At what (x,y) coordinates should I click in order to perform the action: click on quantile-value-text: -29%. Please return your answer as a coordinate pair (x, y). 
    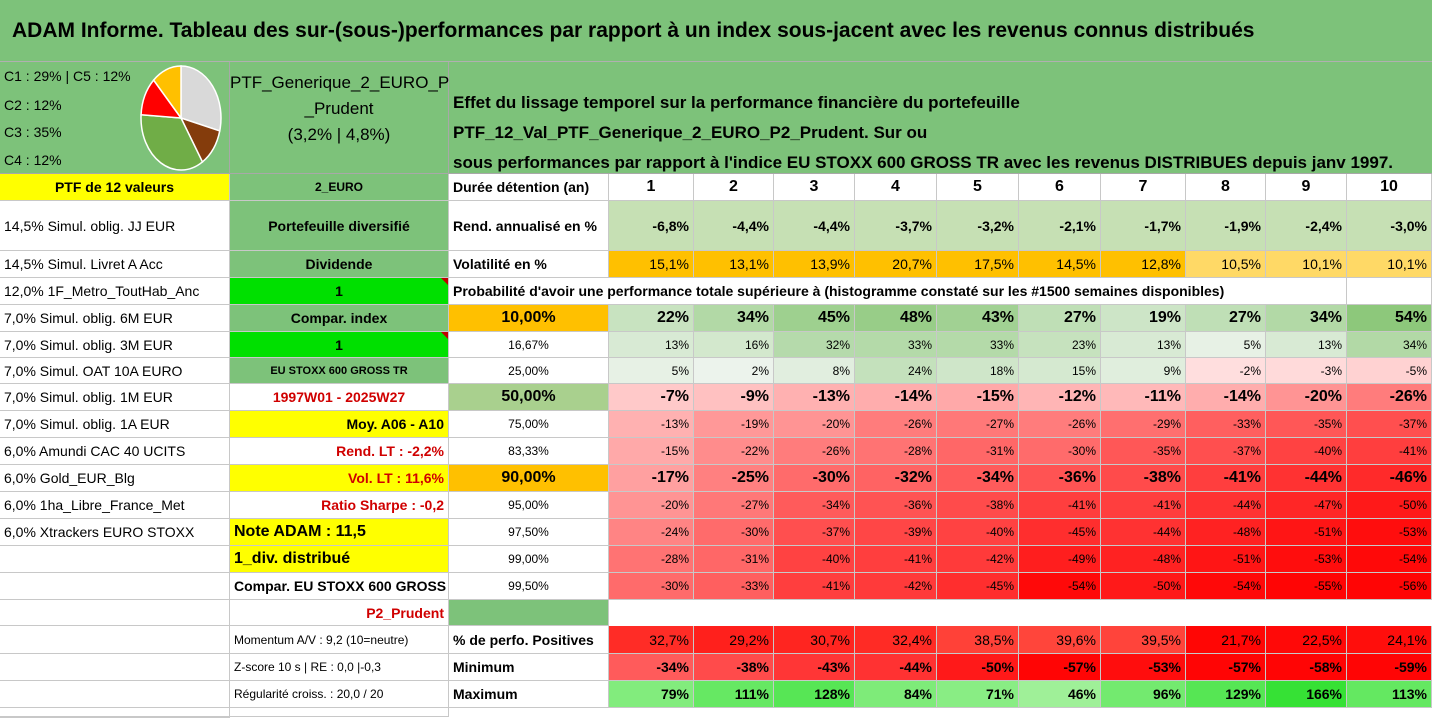
    Looking at the image, I should click on (1166, 424).